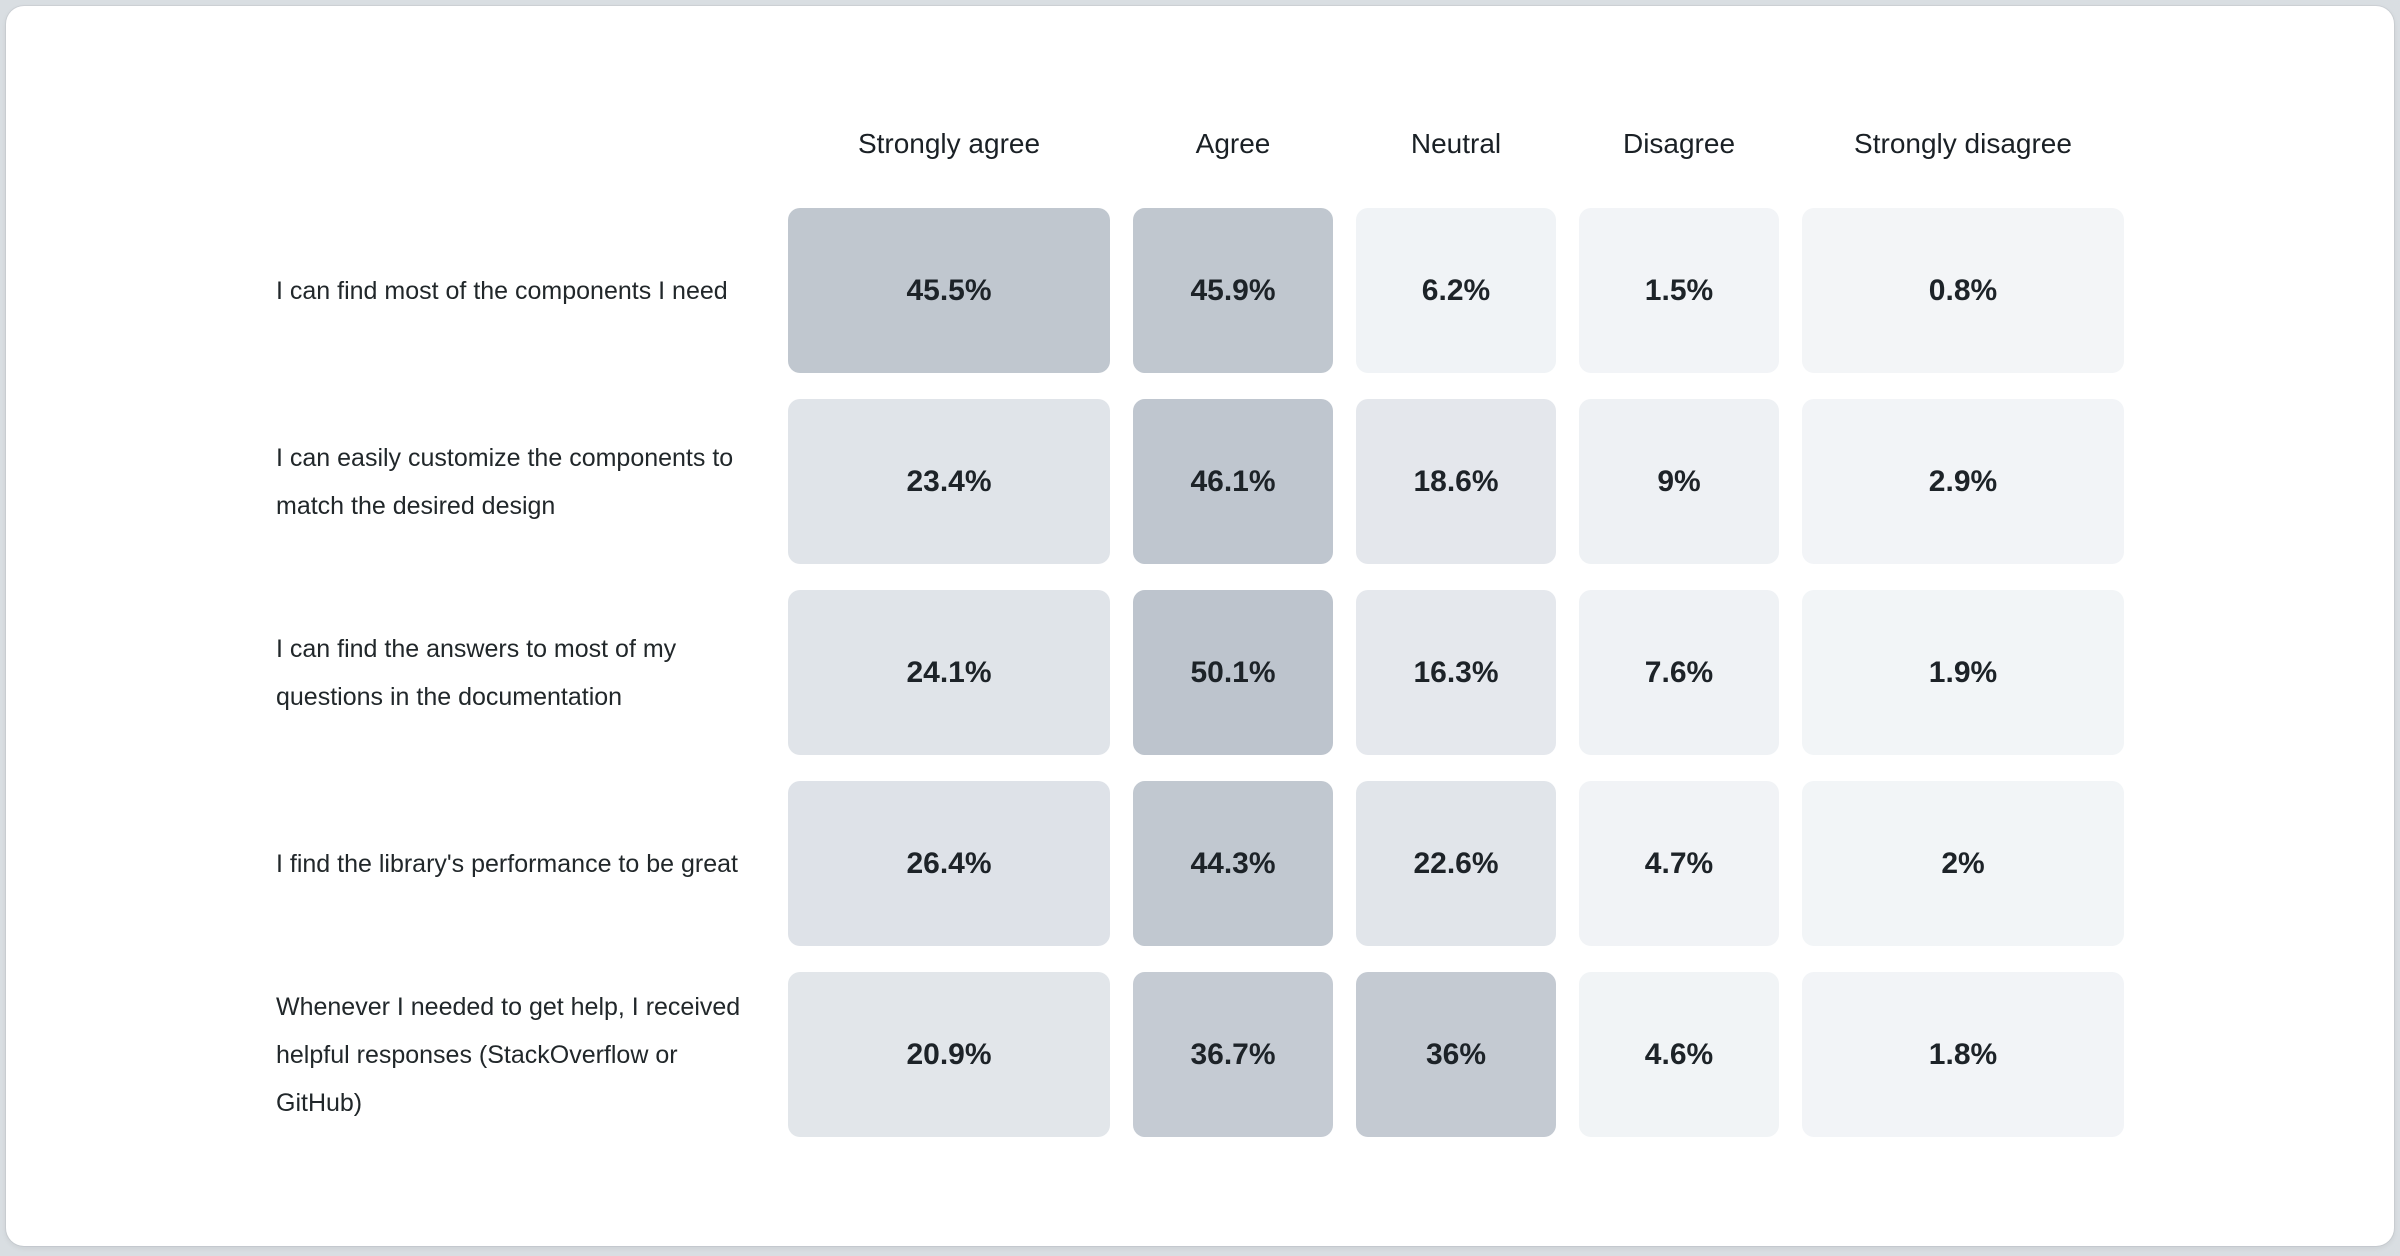 The width and height of the screenshot is (2400, 1256). What do you see at coordinates (1233, 290) in the screenshot?
I see `heatmap-cell: 45.9%` at bounding box center [1233, 290].